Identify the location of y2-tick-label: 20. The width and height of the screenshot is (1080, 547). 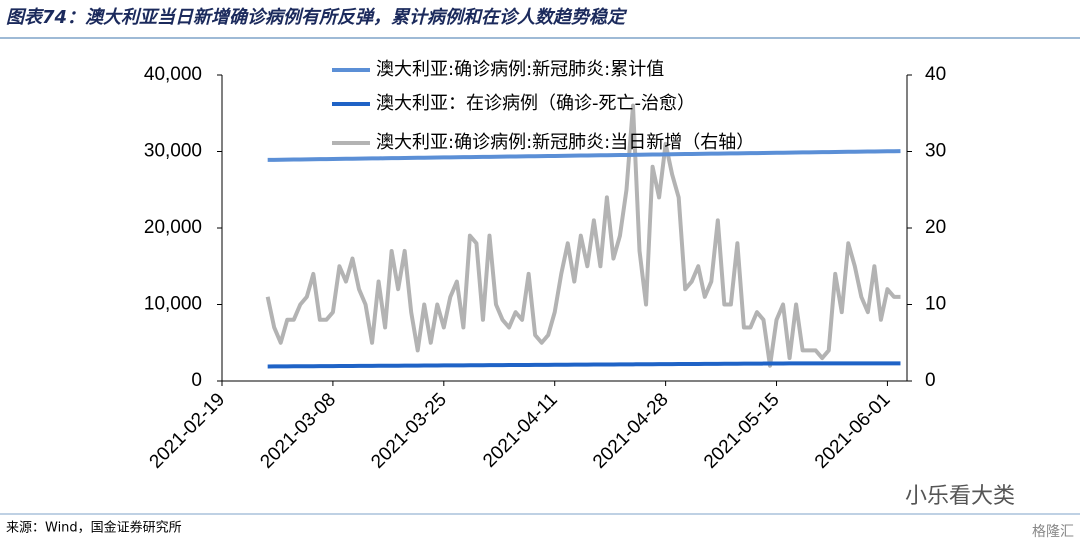
(935, 227).